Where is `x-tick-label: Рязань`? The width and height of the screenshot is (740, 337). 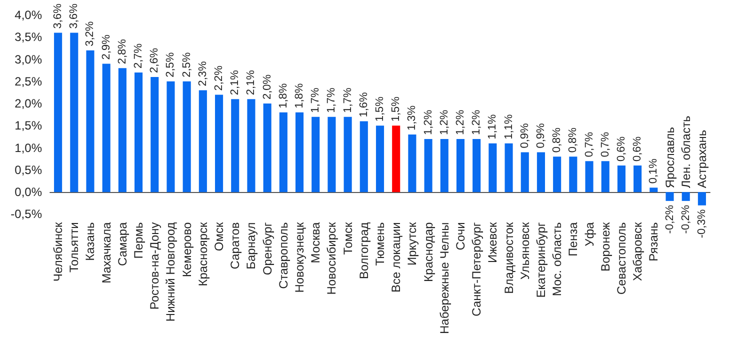
x-tick-label: Рязань is located at coordinates (653, 242).